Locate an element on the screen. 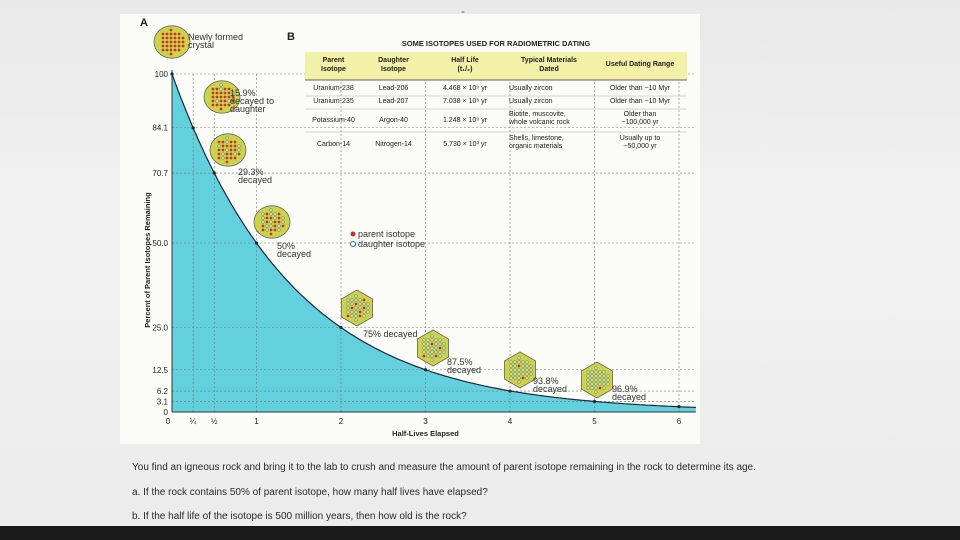  annotation-decay_6-line-0: 93.8% is located at coordinates (546, 381).